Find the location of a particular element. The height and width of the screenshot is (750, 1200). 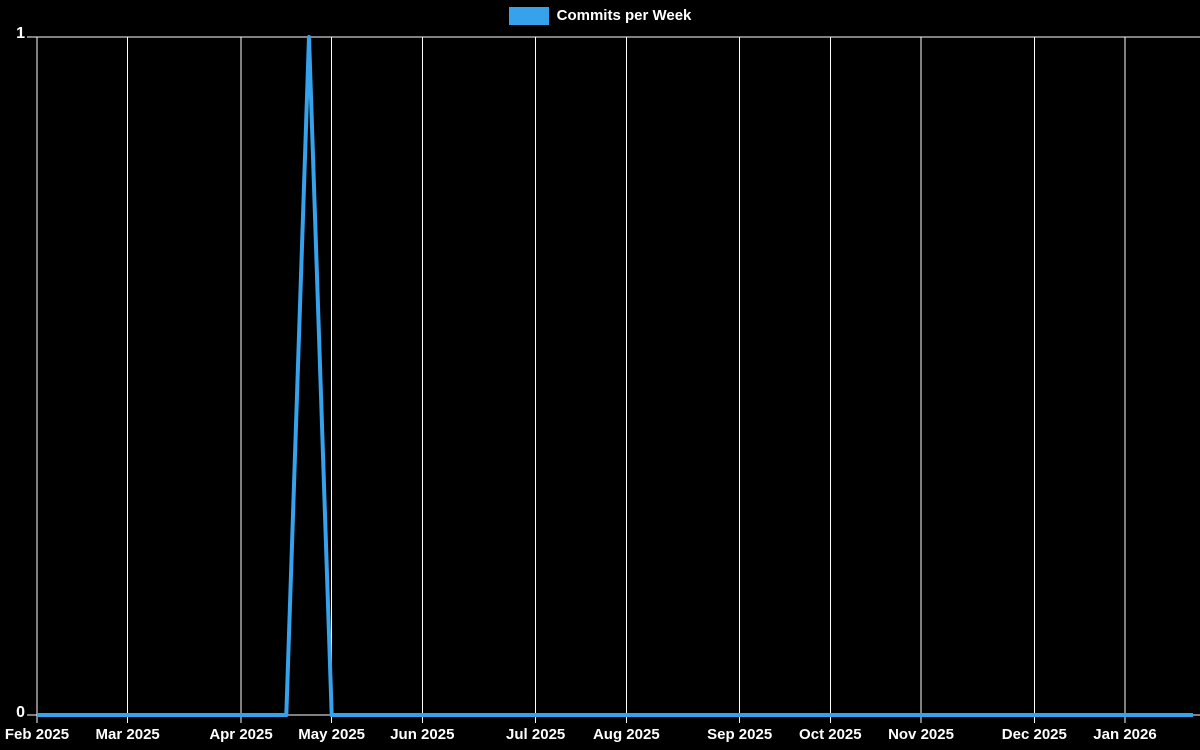

y-axis-tick-label-0: 0 is located at coordinates (20, 712).